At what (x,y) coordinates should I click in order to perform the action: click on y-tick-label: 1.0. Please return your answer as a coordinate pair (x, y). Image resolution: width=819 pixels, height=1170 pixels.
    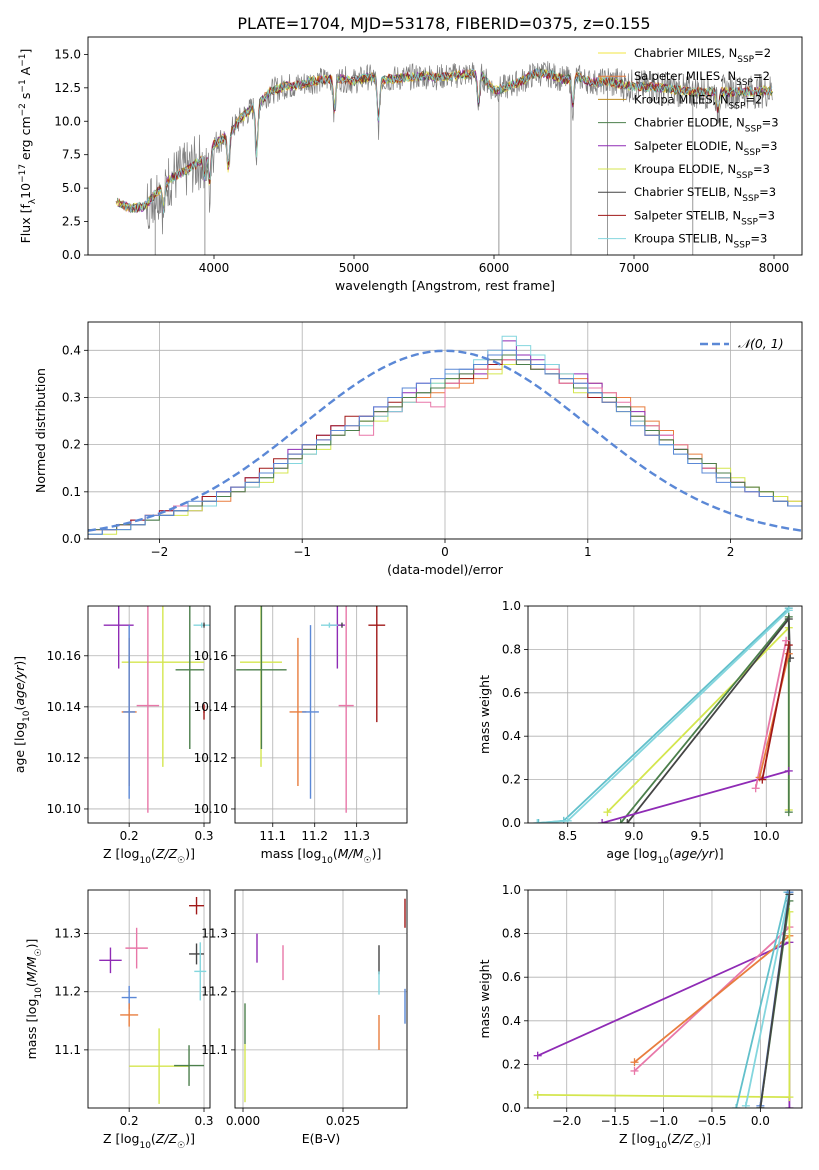
    Looking at the image, I should click on (511, 606).